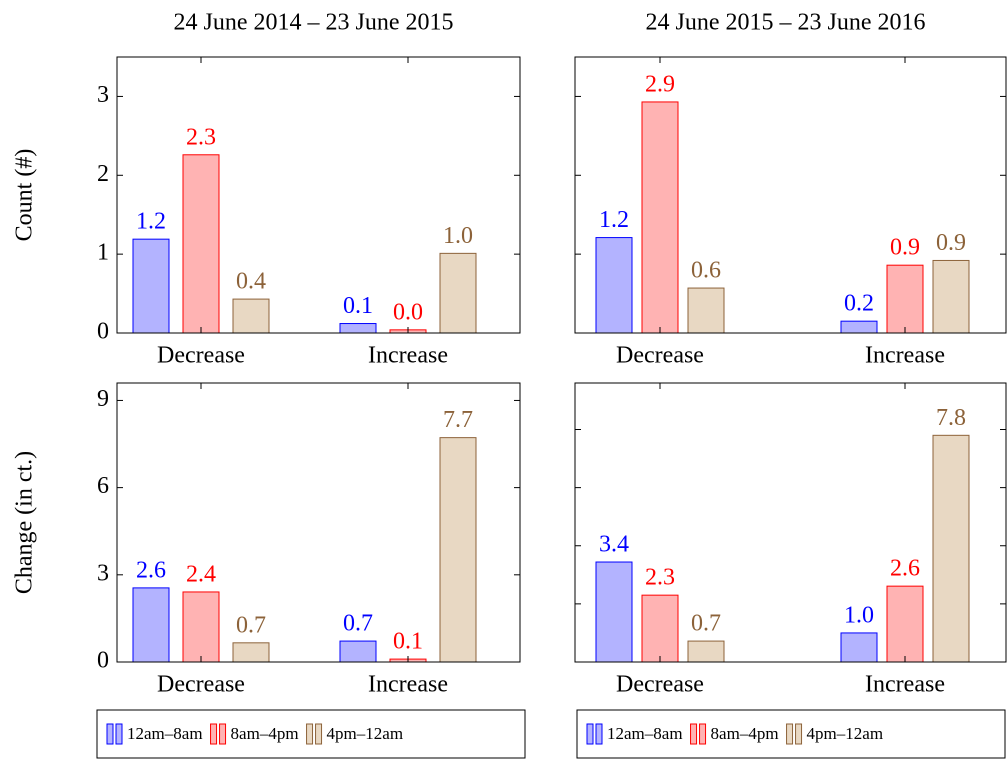 This screenshot has width=1007, height=760. I want to click on y-axis-label: Count (#), so click(25, 195).